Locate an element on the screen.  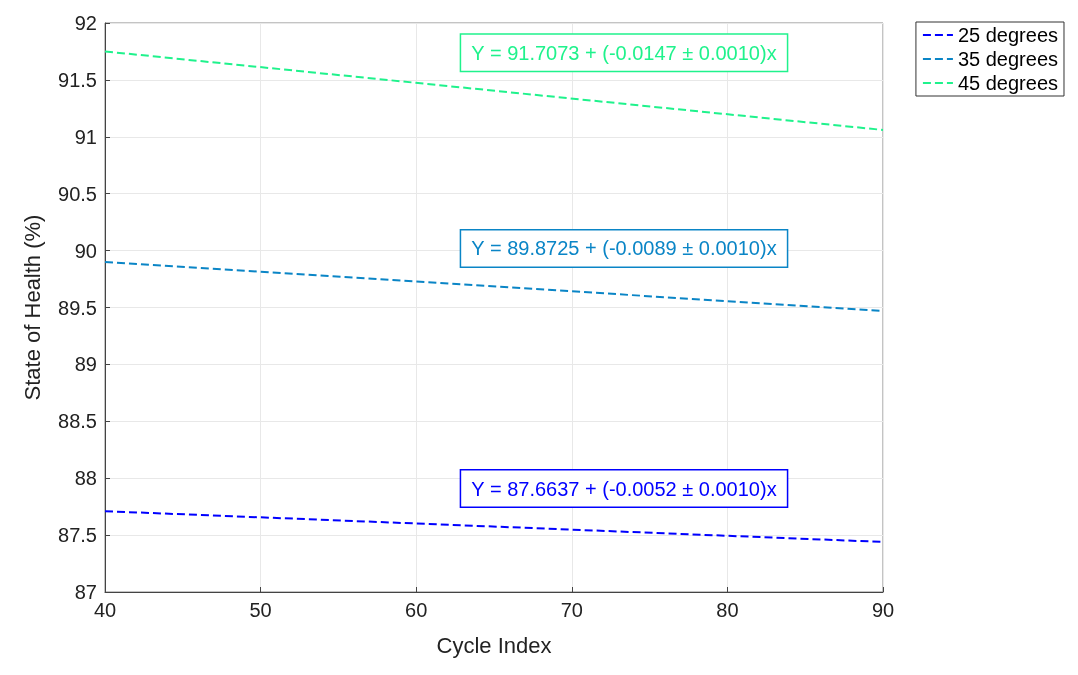
y-tick-label: 91 is located at coordinates (85, 136).